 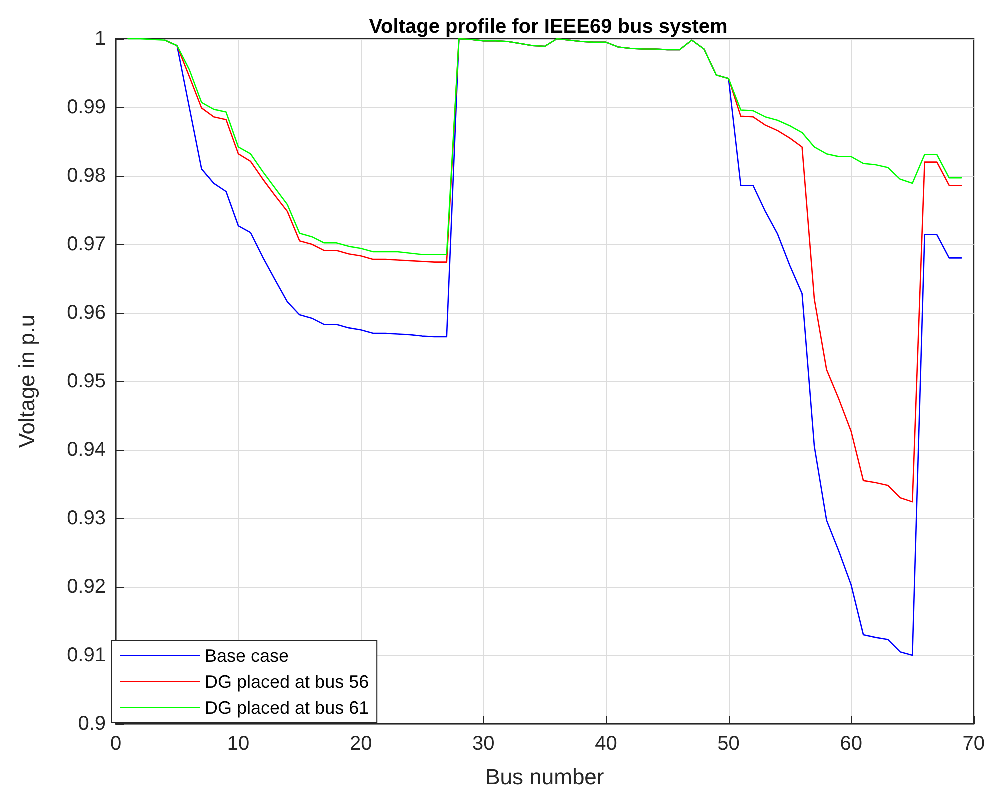 What do you see at coordinates (483, 744) in the screenshot?
I see `x-tick-label: 30` at bounding box center [483, 744].